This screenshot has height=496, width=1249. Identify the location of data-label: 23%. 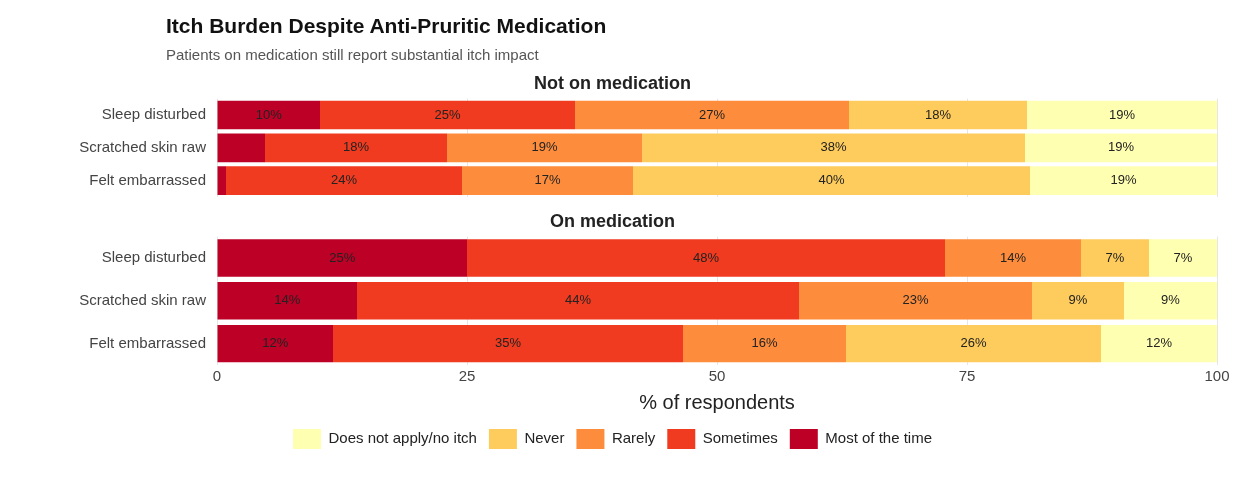
(915, 300).